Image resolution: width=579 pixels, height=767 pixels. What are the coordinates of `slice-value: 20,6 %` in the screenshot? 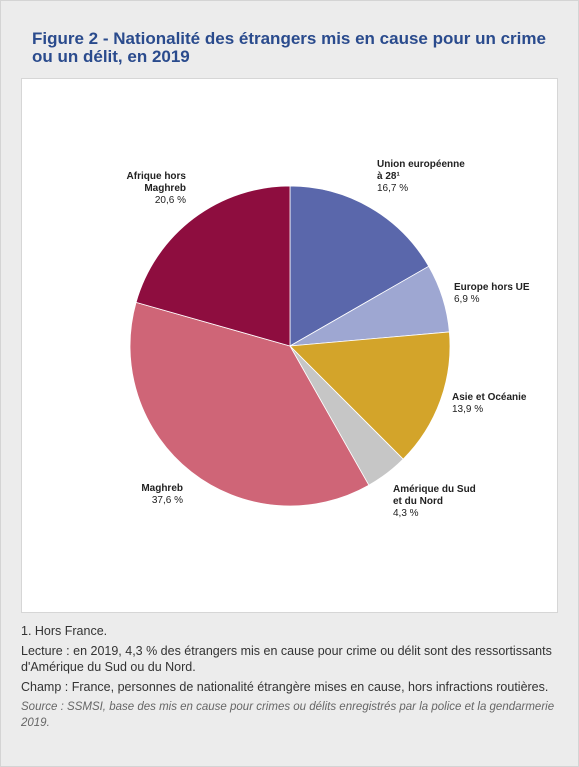 It's located at (170, 200).